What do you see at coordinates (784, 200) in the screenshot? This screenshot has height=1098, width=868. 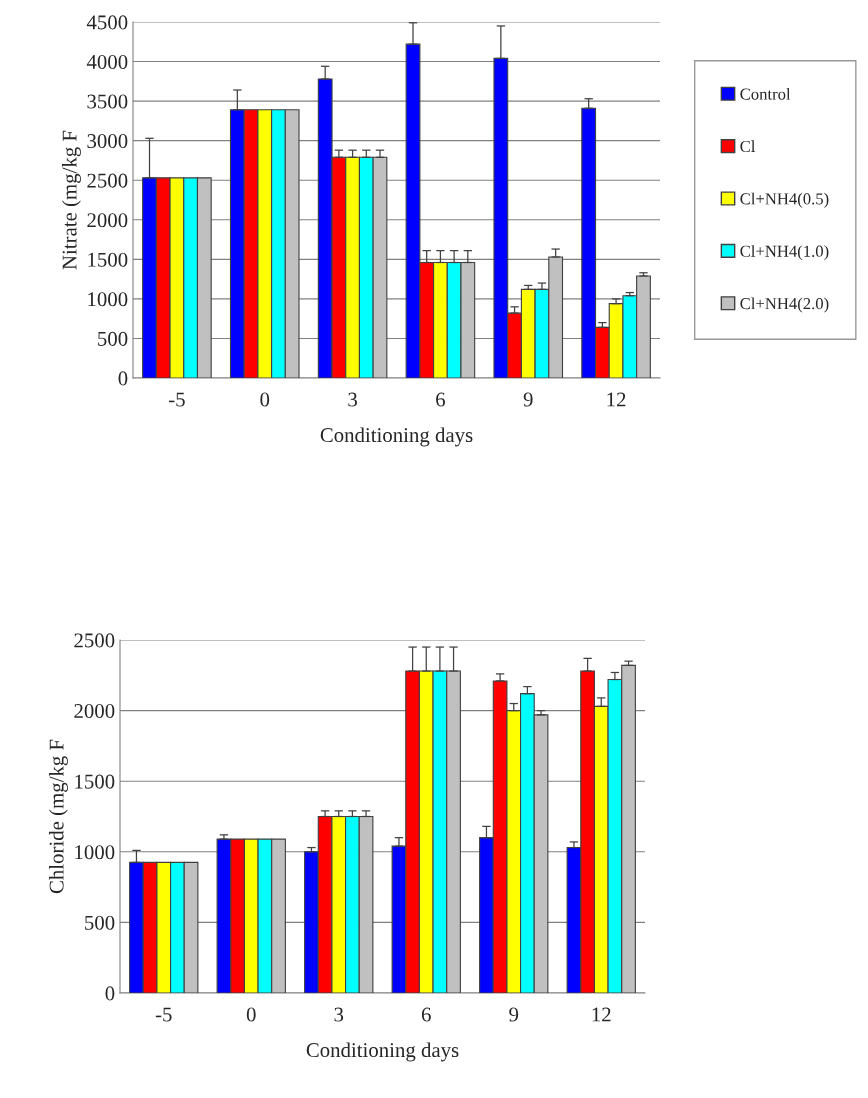 I see `legend-label: Cl+NH4(0.5)` at bounding box center [784, 200].